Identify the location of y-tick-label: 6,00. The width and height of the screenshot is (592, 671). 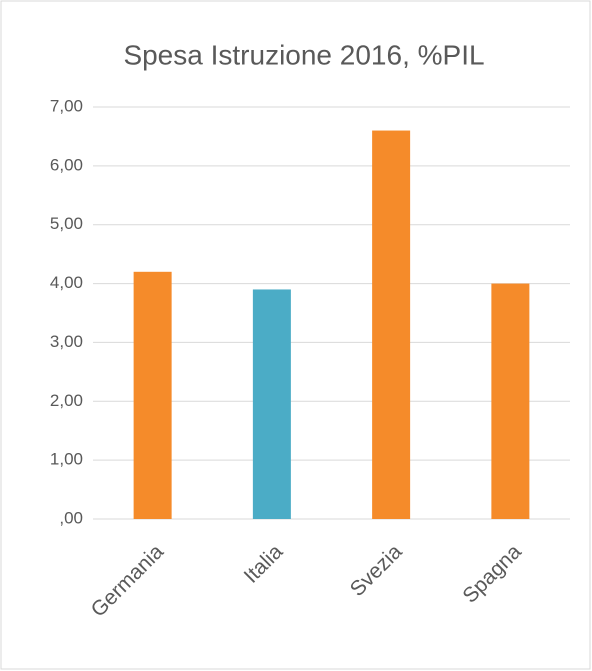
(66, 164).